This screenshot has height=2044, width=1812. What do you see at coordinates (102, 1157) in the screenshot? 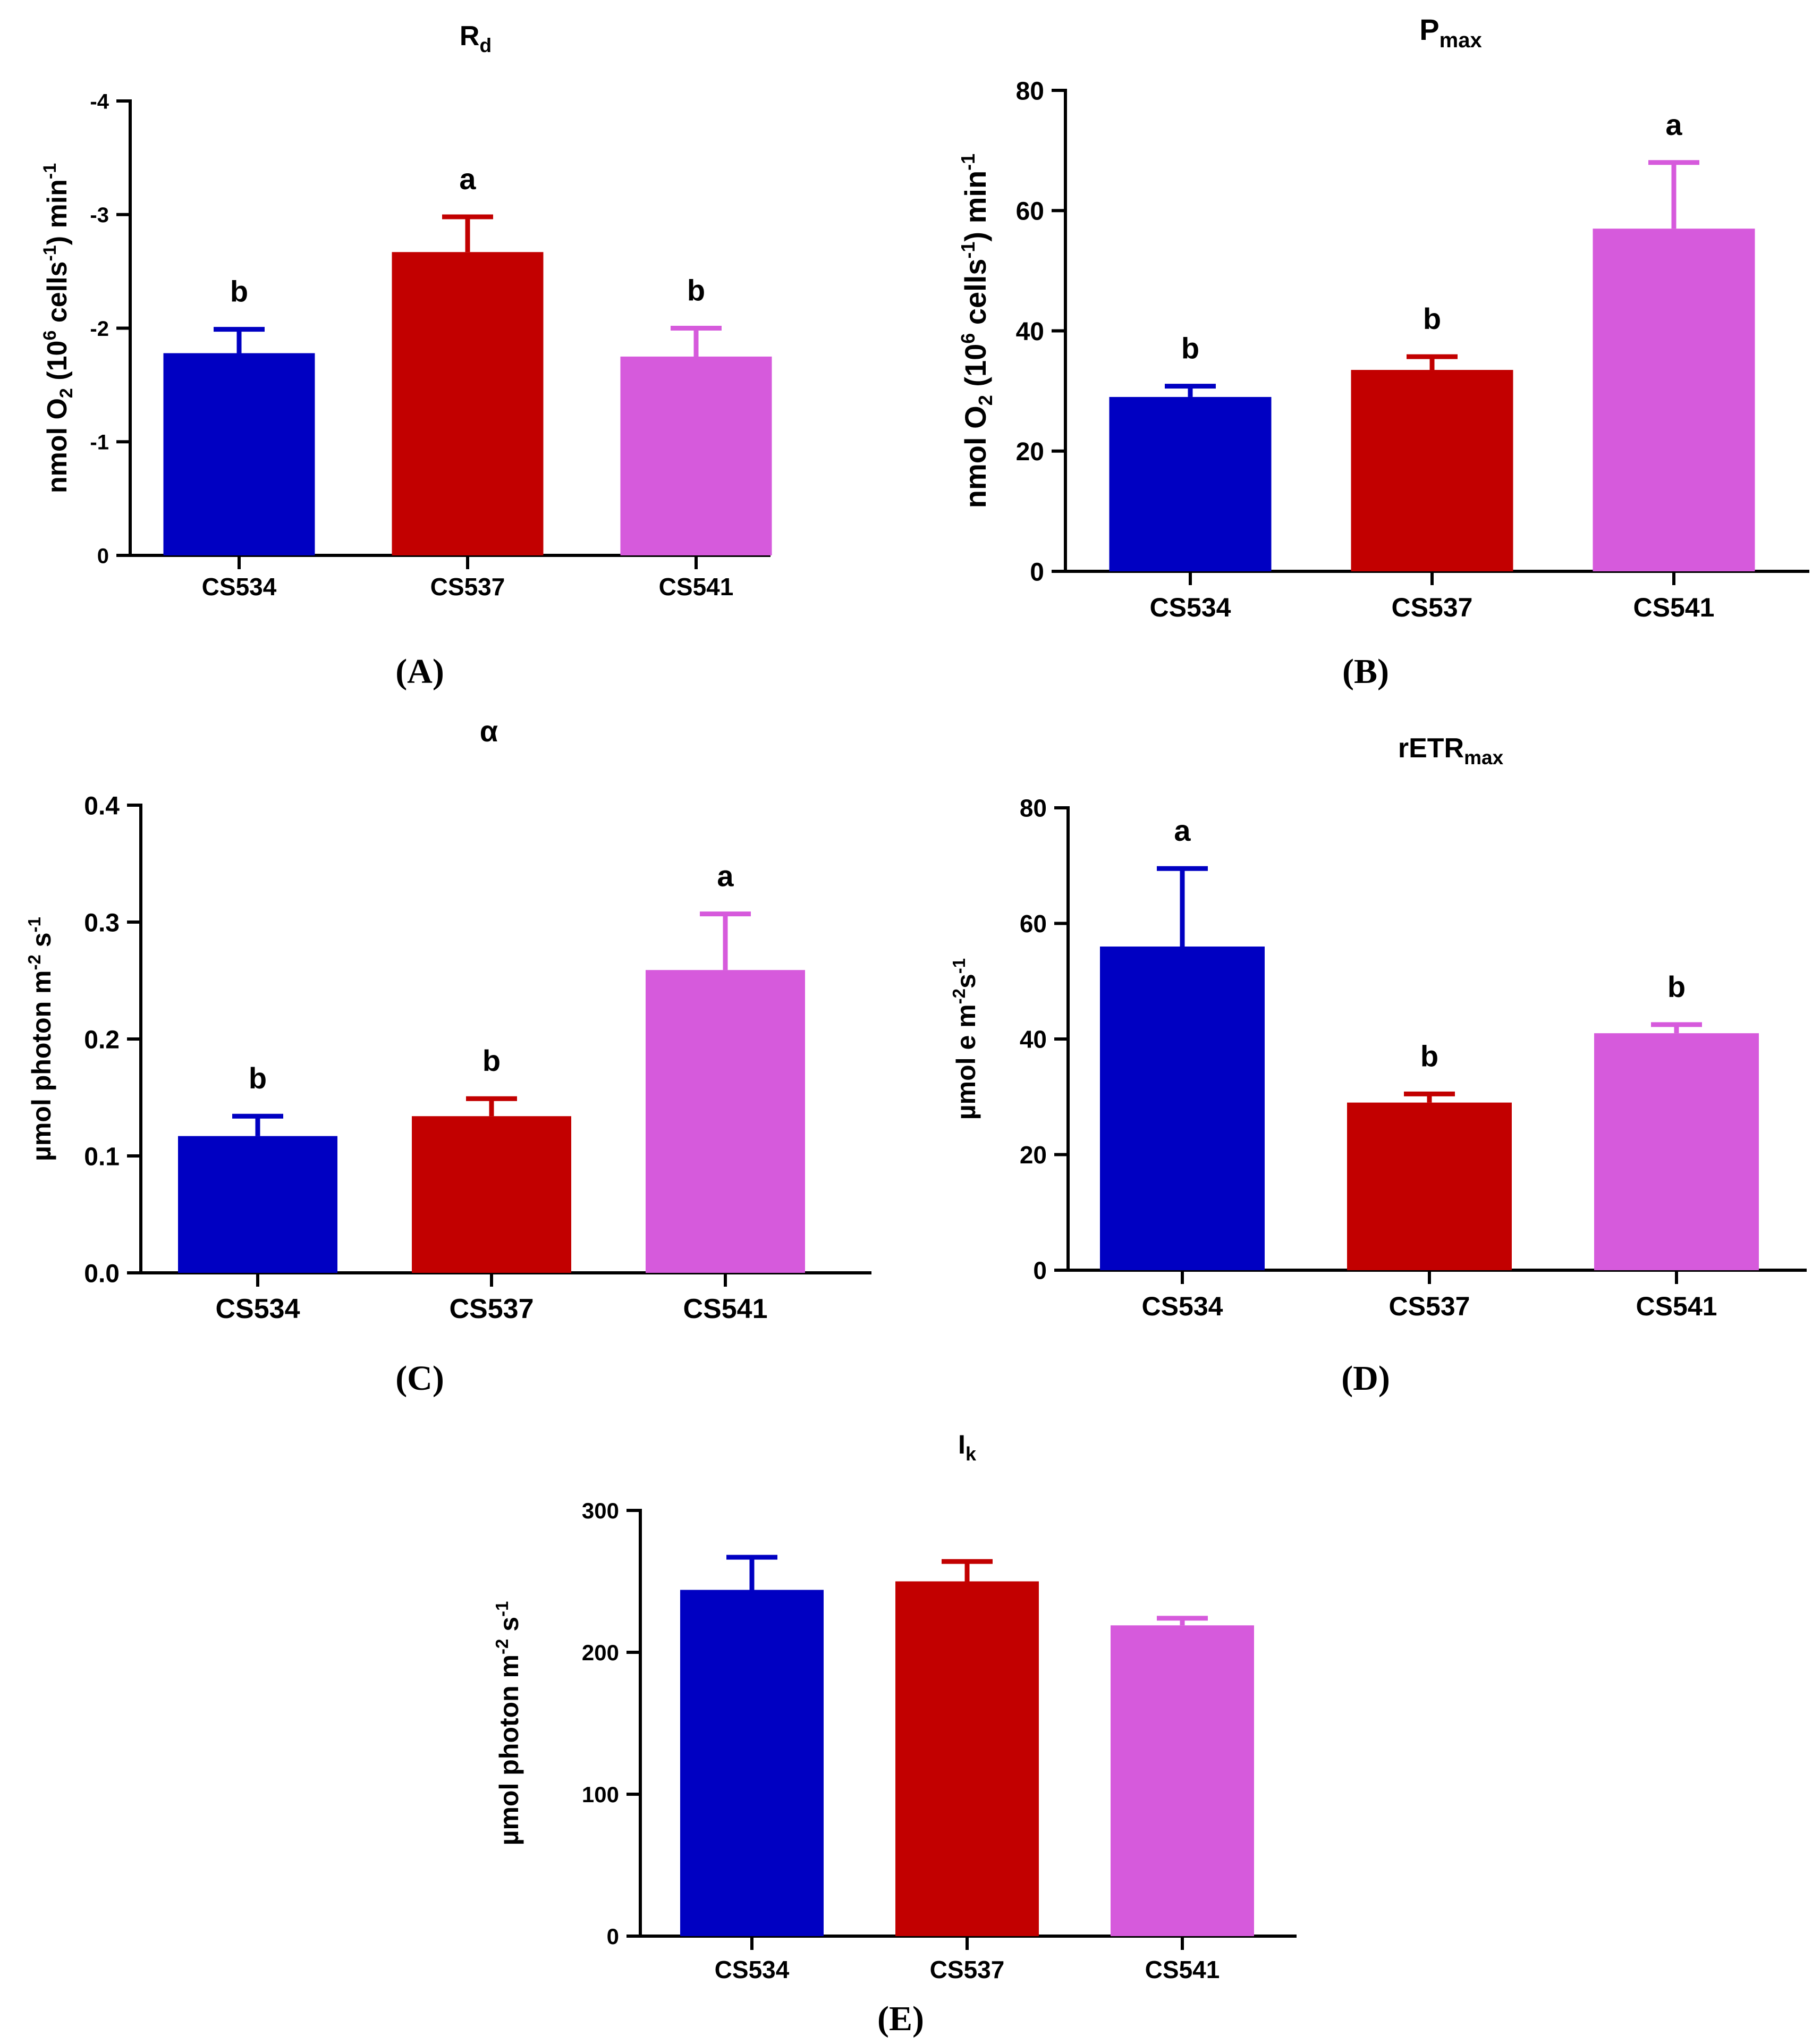
I see `y-tick-label: 0.1` at bounding box center [102, 1157].